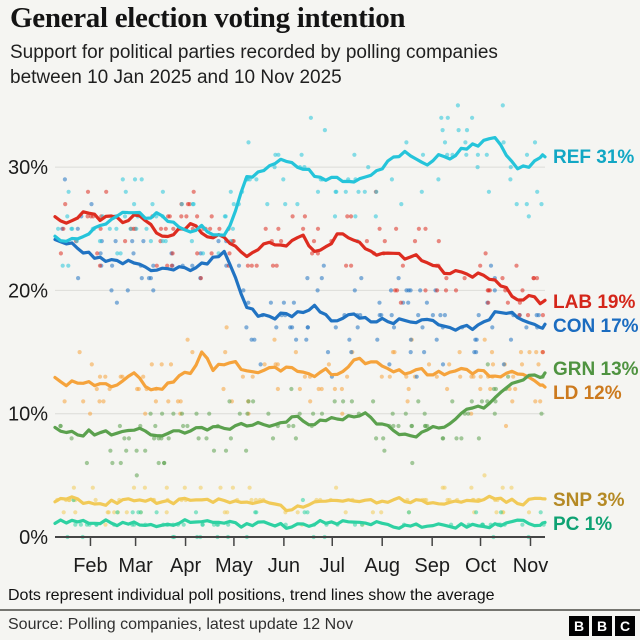 This screenshot has height=640, width=640. What do you see at coordinates (593, 157) in the screenshot?
I see `series-label-ref: REF 31%` at bounding box center [593, 157].